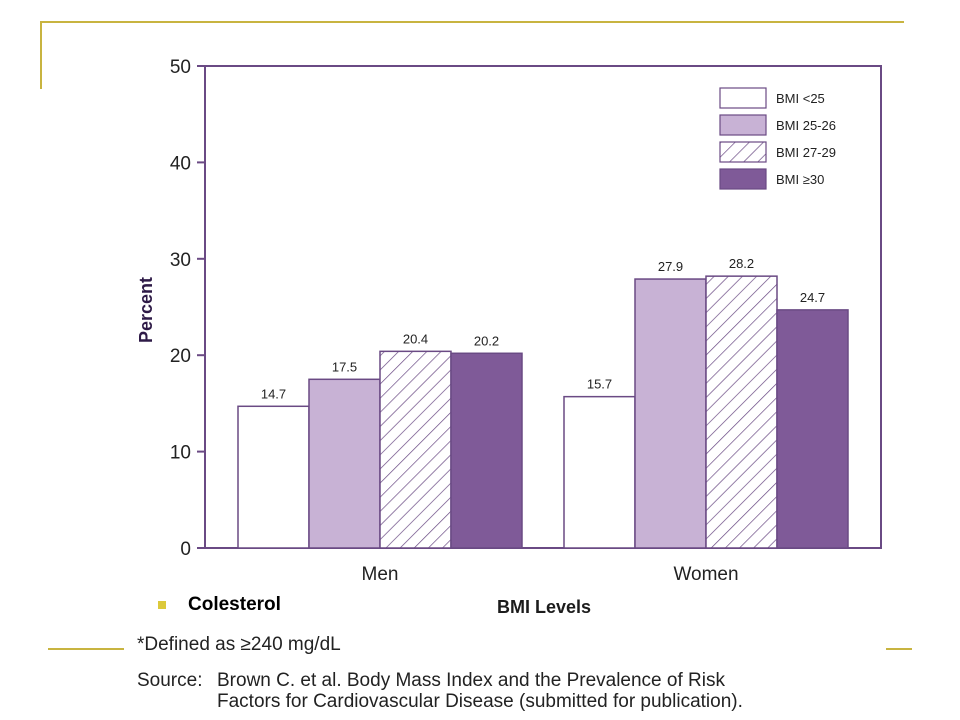 The image size is (960, 720). Describe the element at coordinates (180, 260) in the screenshot. I see `y-tick-label: 30` at that location.